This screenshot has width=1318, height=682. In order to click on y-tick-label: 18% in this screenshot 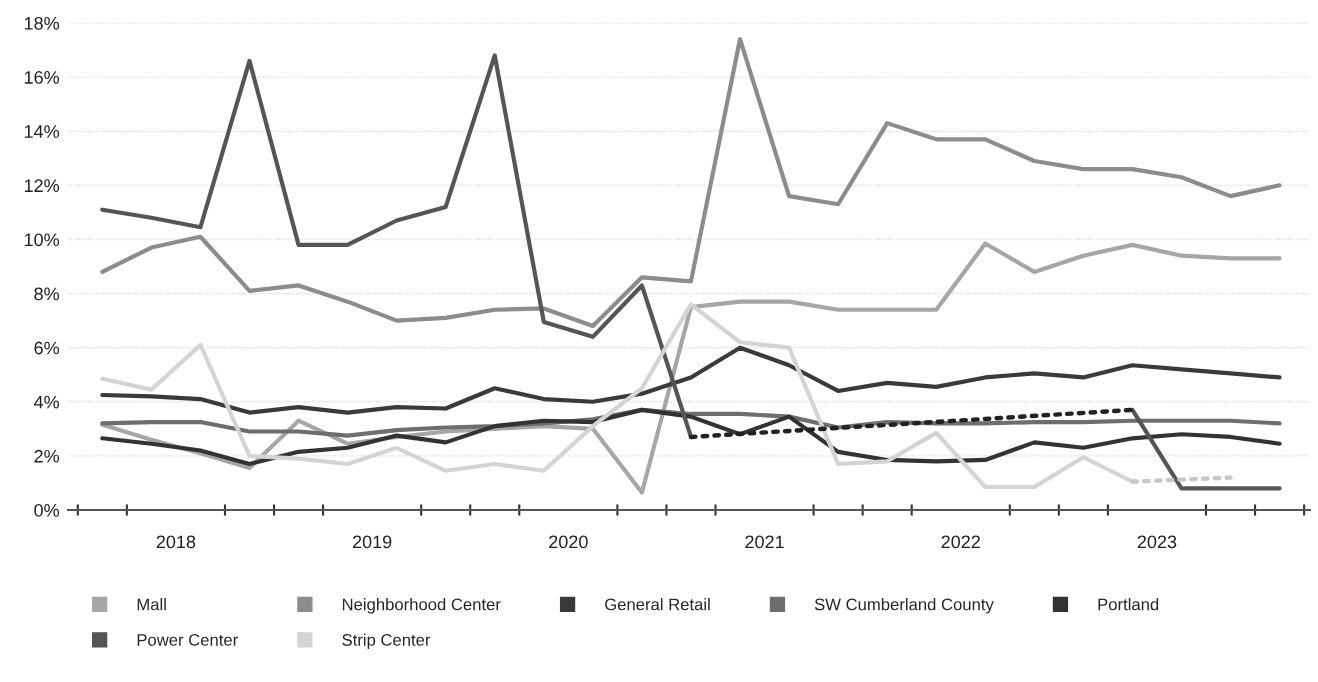, I will do `click(42, 23)`.